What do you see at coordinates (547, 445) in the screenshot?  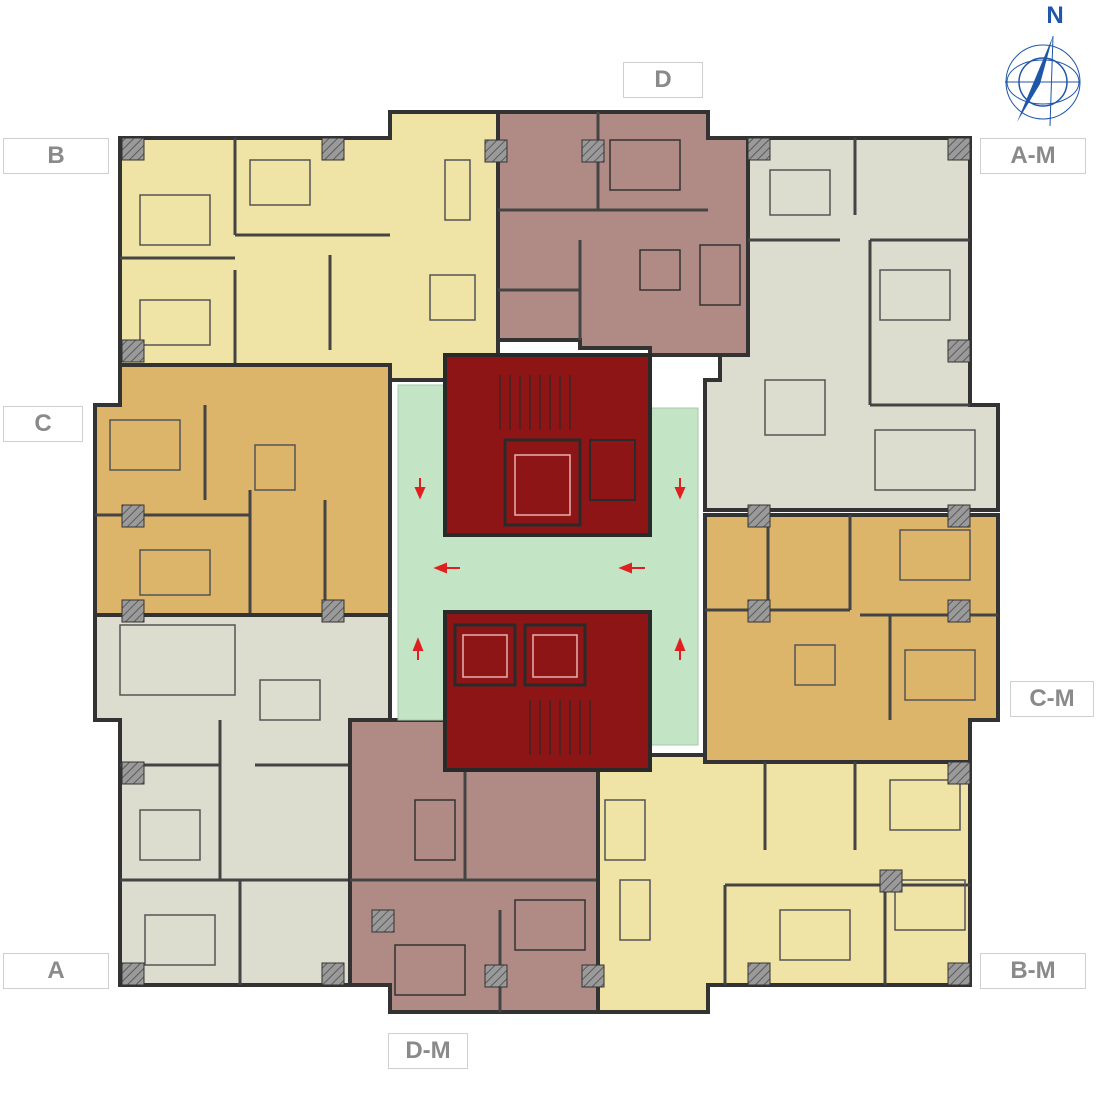 I see `core-north` at bounding box center [547, 445].